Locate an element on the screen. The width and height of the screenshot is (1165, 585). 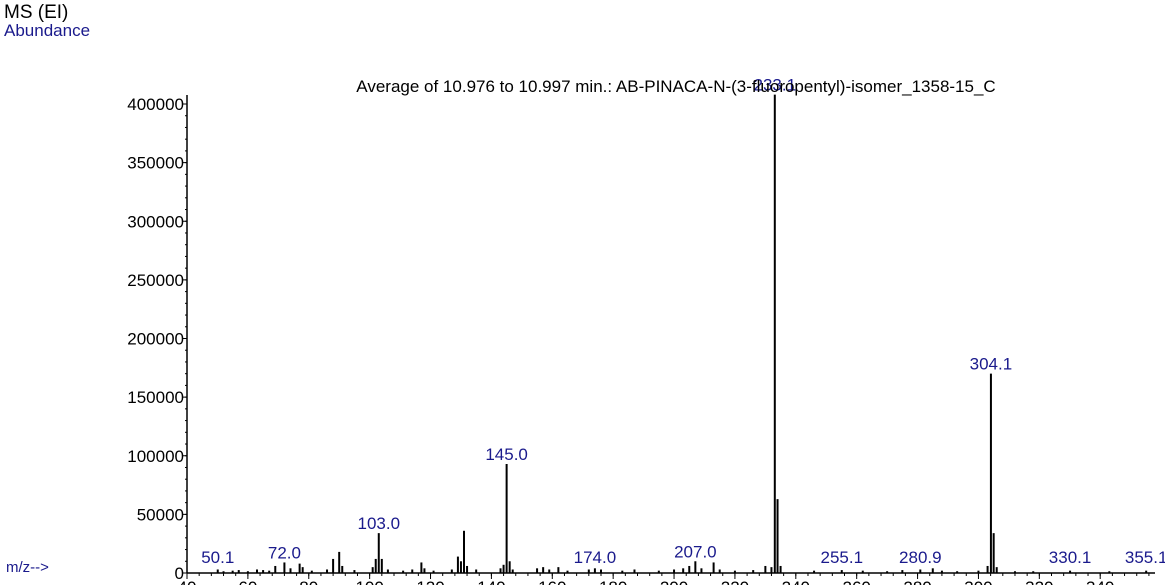
peak-label: 330.1 is located at coordinates (1070, 557).